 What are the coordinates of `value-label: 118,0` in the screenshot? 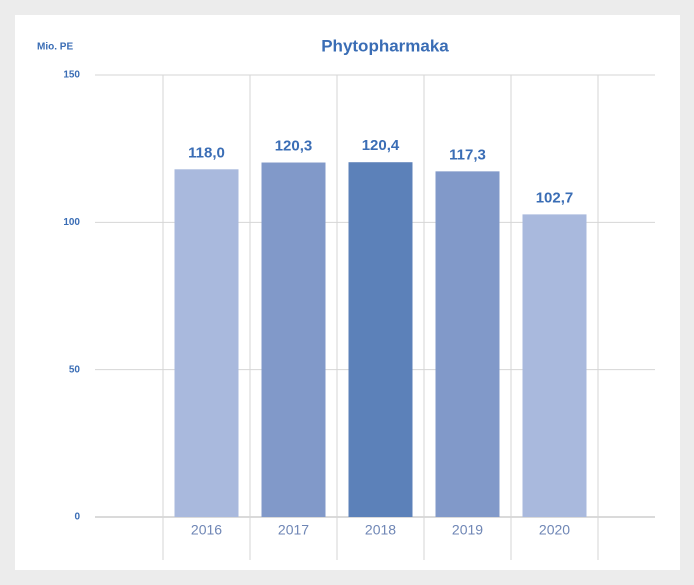 It's located at (206, 152).